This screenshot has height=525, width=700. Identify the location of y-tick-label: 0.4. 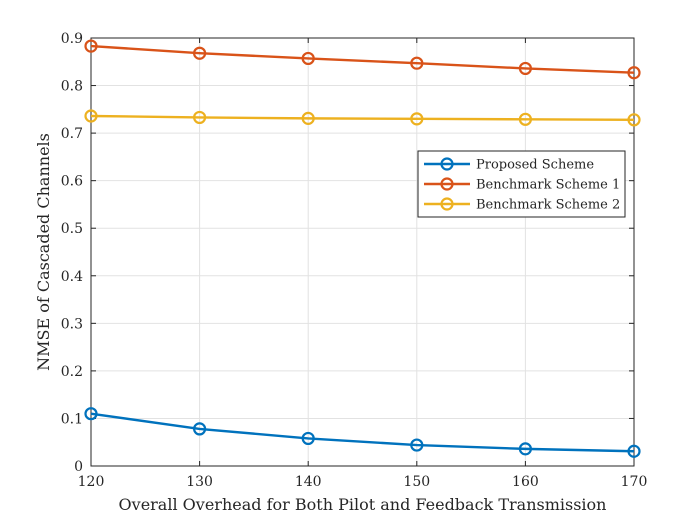
(72, 277).